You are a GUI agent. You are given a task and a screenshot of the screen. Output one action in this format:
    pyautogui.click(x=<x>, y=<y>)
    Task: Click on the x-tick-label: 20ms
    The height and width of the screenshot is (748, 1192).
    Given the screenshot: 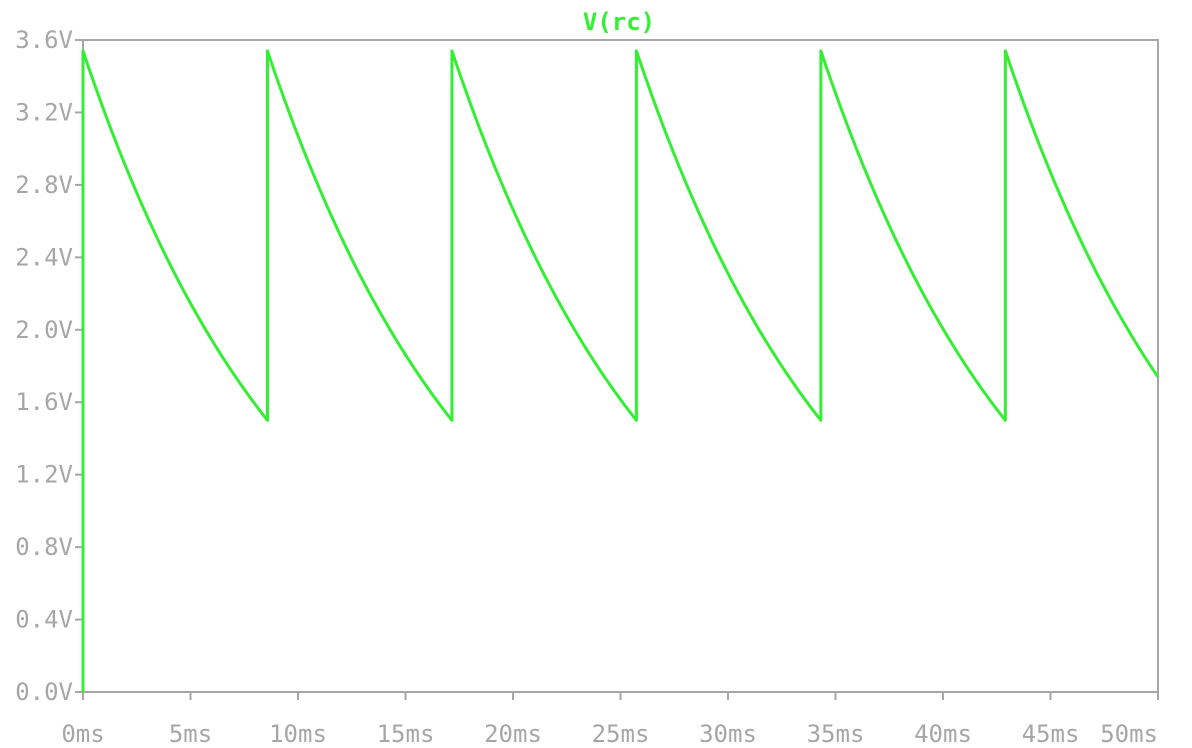 What is the action you would take?
    pyautogui.click(x=513, y=734)
    